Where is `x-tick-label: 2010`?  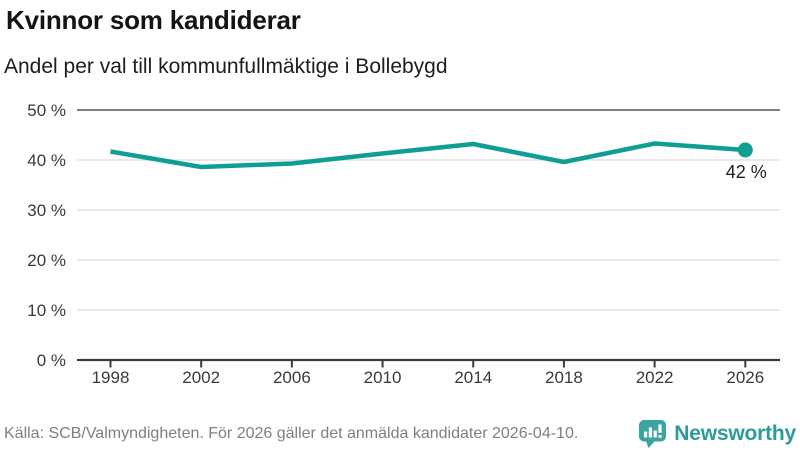 x-tick-label: 2010 is located at coordinates (383, 377).